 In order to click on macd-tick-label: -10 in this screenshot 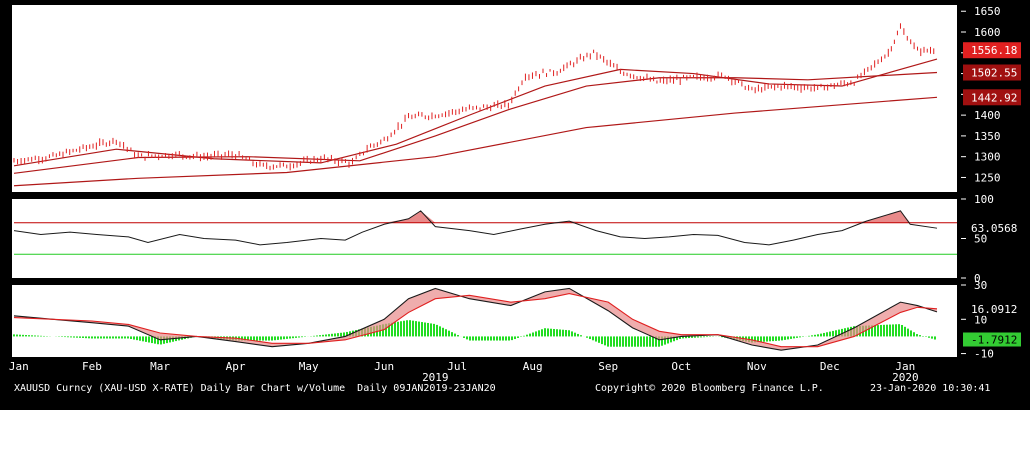, I will do `click(984, 354)`.